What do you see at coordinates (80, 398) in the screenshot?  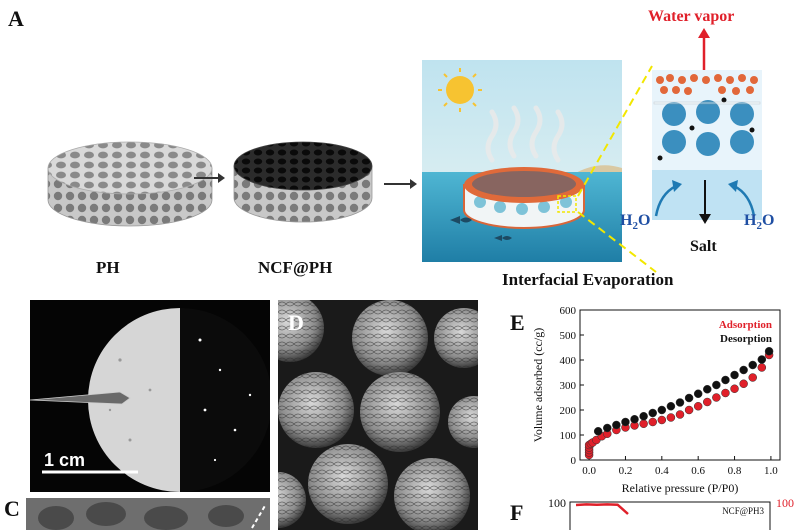 I see `tweezers` at bounding box center [80, 398].